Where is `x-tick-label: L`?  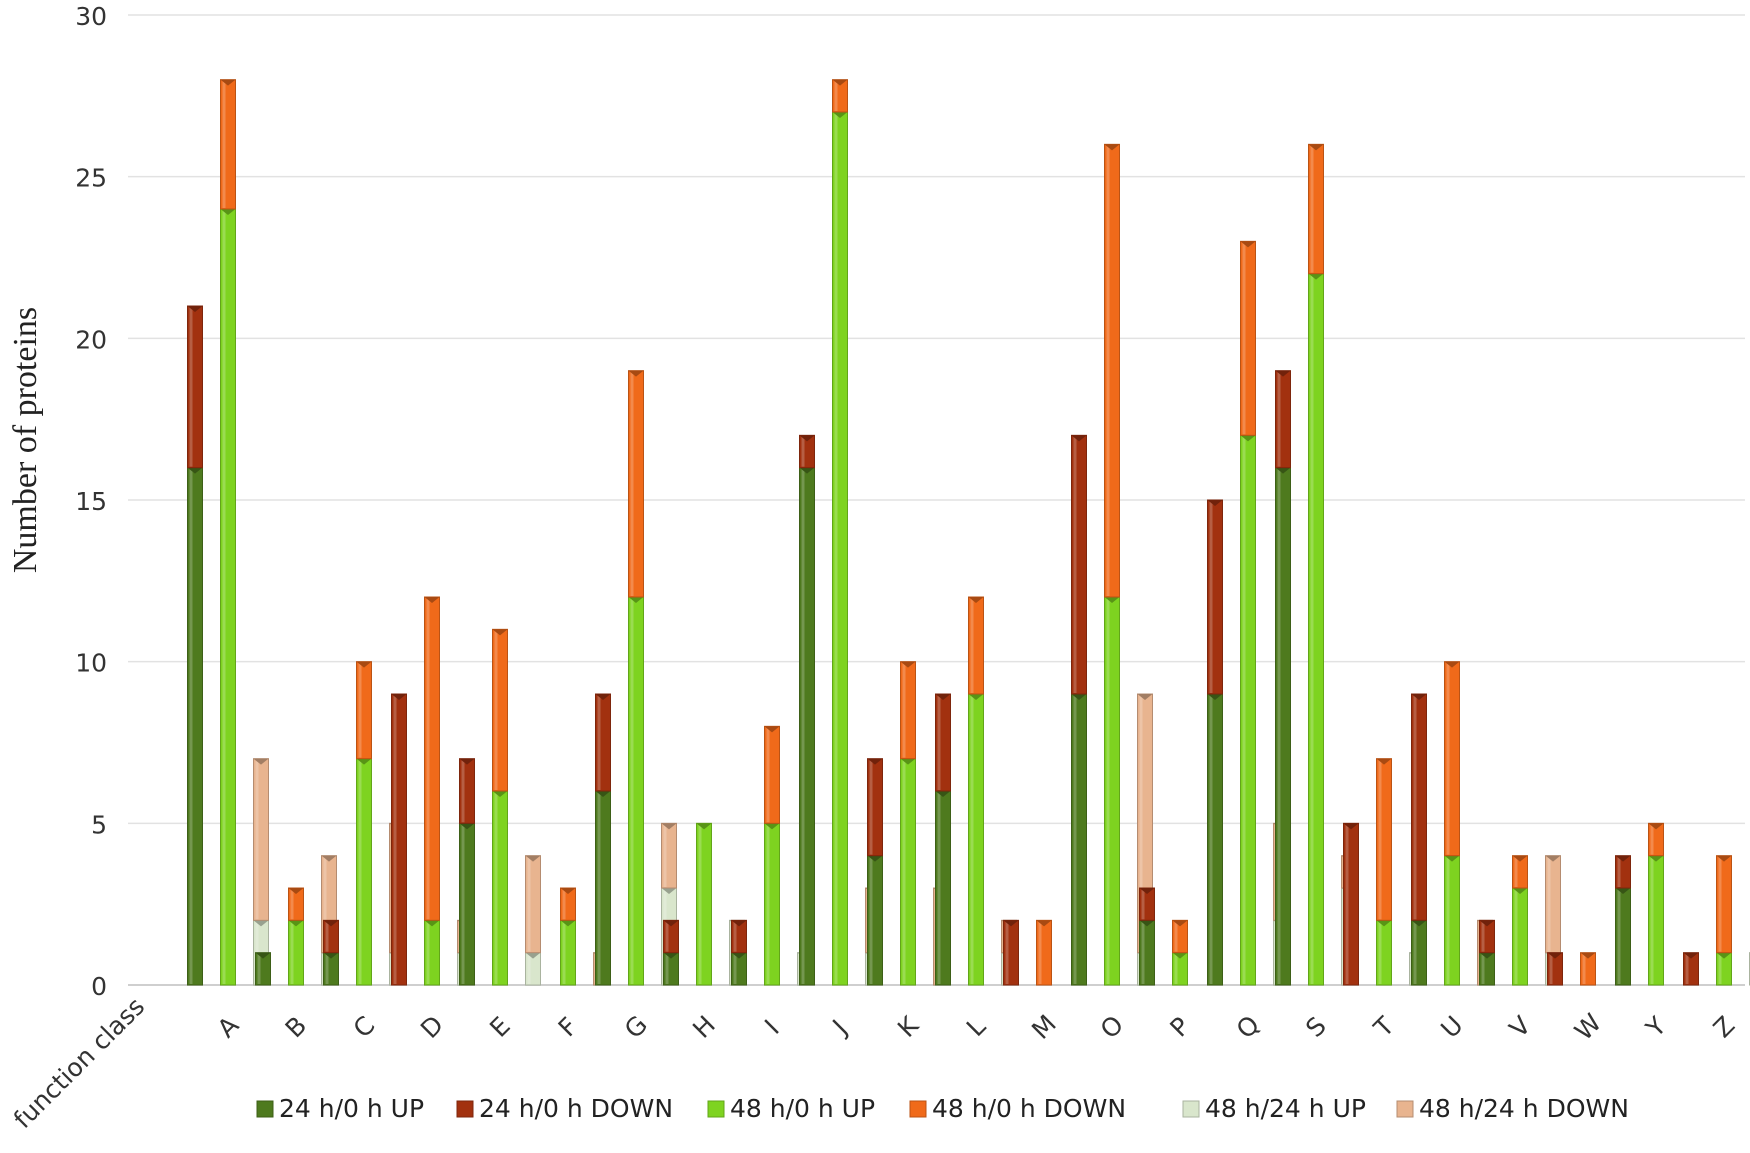 x-tick-label: L is located at coordinates (976, 1027).